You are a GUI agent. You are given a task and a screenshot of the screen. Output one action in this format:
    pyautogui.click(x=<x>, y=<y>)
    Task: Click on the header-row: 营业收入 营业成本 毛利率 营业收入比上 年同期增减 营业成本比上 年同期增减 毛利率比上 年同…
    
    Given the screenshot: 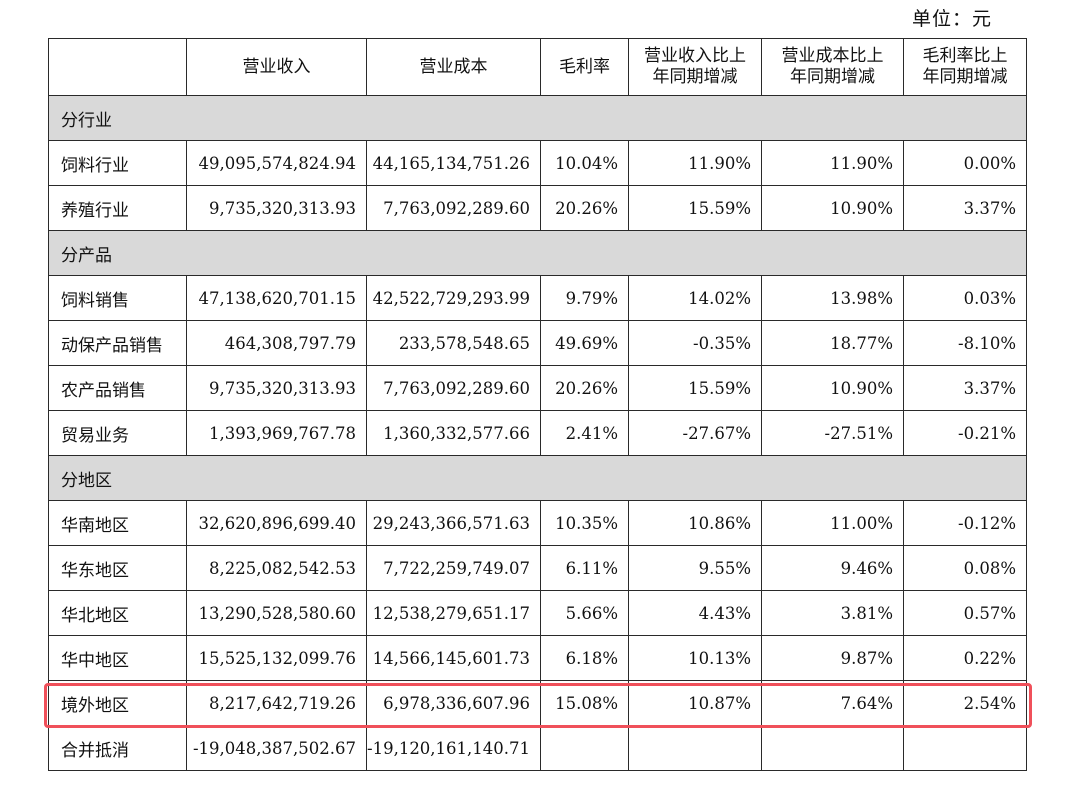 What is the action you would take?
    pyautogui.click(x=538, y=67)
    